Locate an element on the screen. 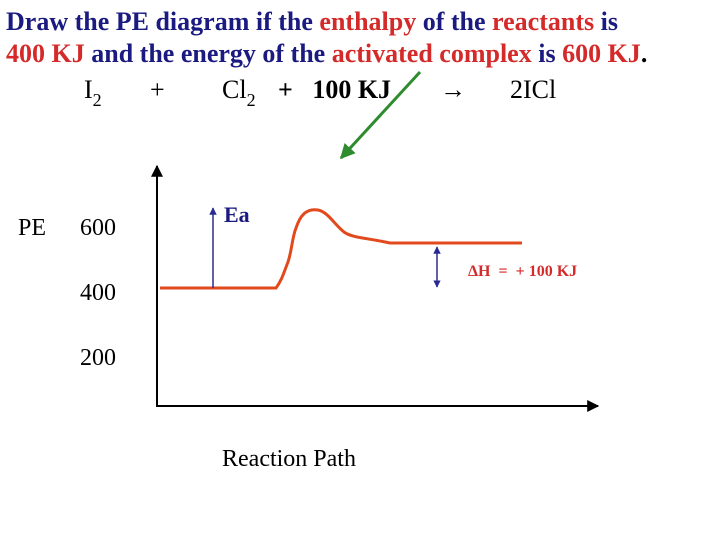 The height and width of the screenshot is (540, 720). arrow: → is located at coordinates (453, 89).